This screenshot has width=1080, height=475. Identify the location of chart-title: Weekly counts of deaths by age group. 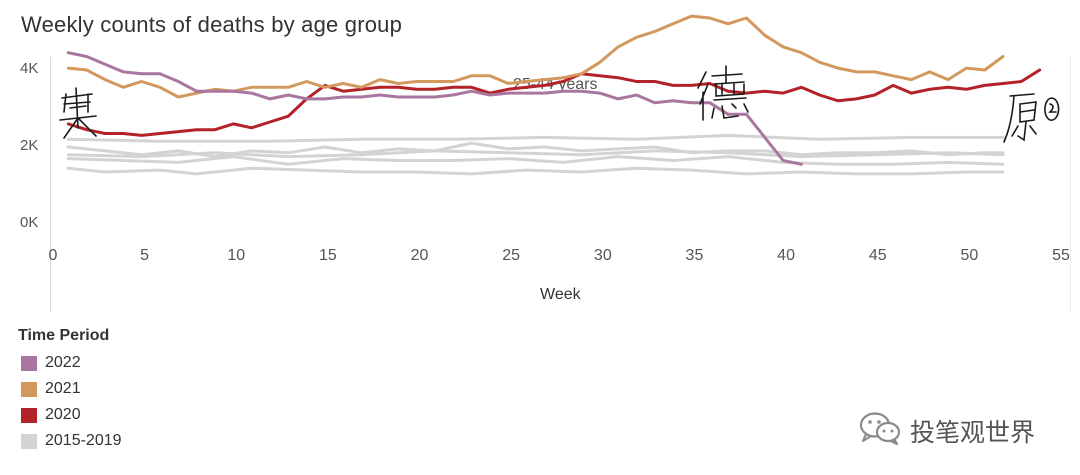
(212, 24).